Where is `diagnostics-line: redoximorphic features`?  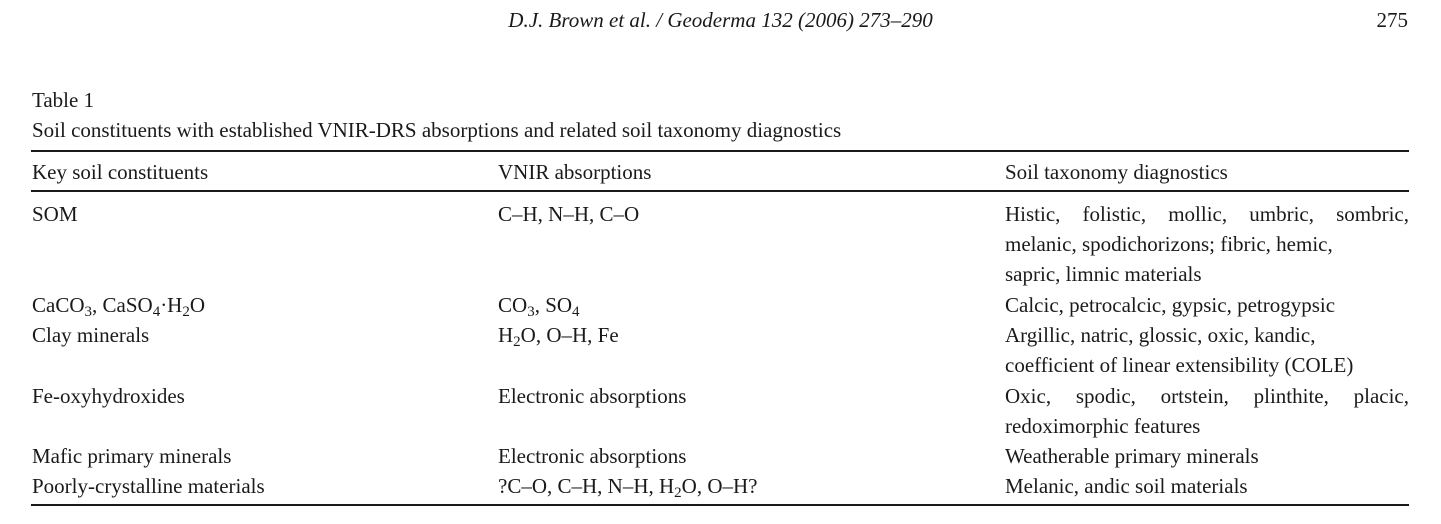
diagnostics-line: redoximorphic features is located at coordinates (1103, 426).